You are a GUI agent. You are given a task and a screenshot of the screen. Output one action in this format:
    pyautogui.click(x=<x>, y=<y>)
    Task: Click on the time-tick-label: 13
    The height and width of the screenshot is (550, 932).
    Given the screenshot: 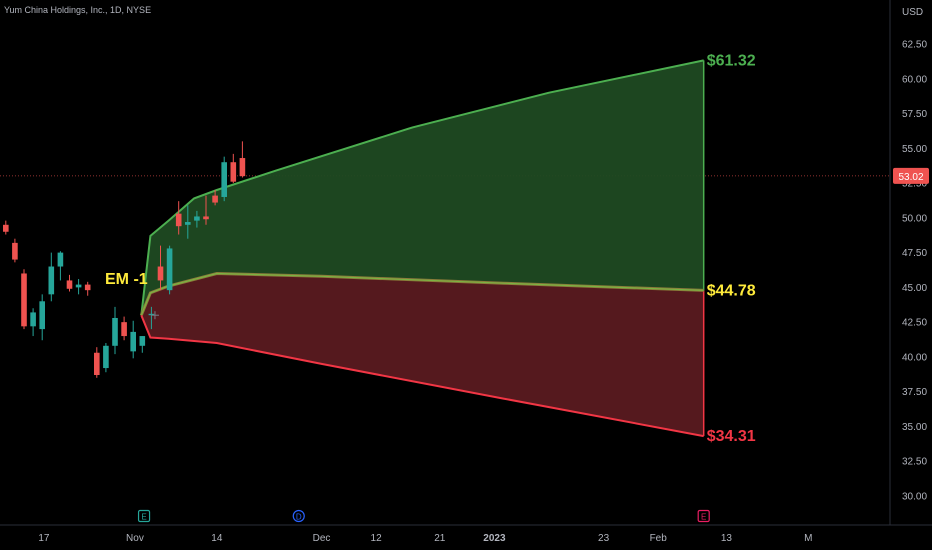 What is the action you would take?
    pyautogui.click(x=727, y=538)
    